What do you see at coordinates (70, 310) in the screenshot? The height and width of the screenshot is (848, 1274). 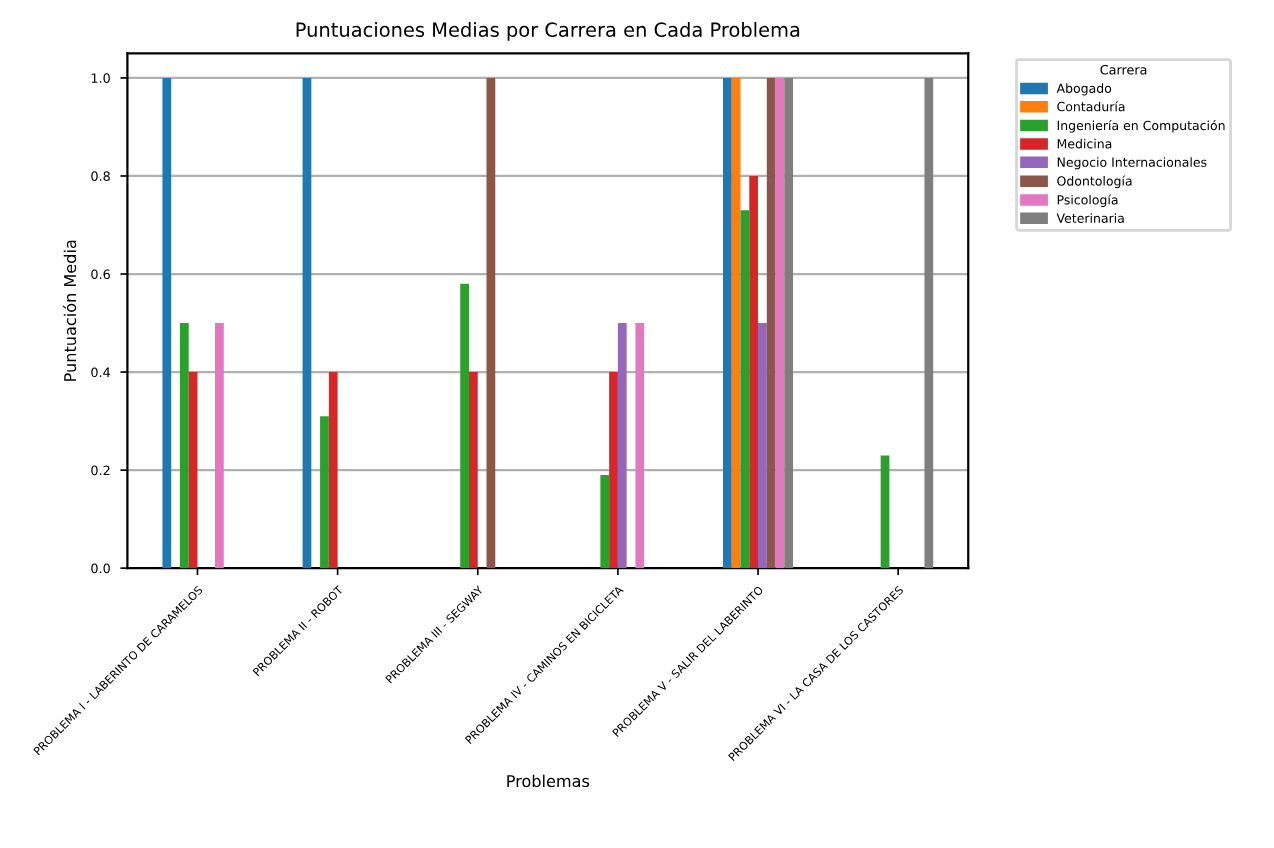 I see `y-axis-title: Puntuación Media` at bounding box center [70, 310].